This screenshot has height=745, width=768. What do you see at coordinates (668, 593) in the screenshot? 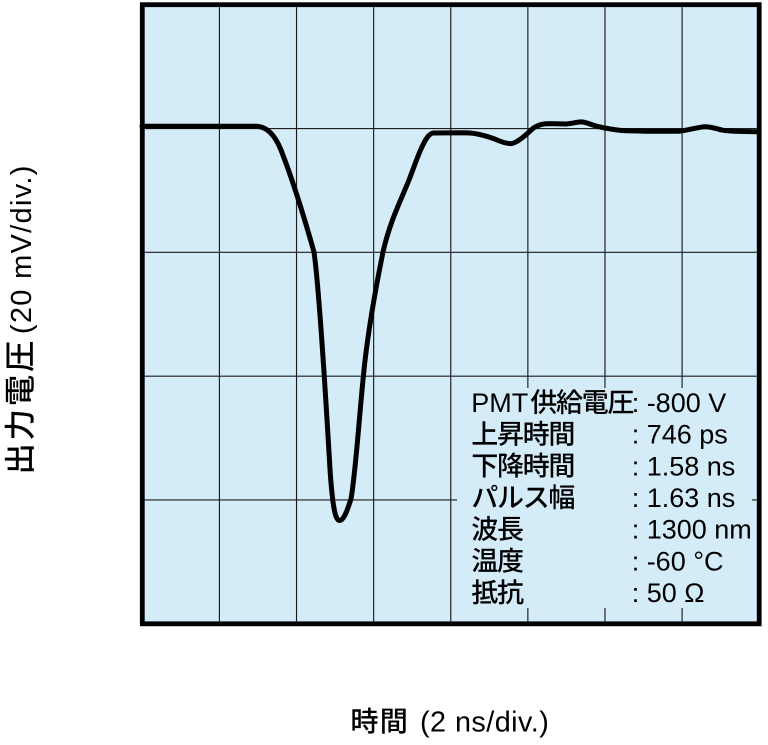
I see `svg-text:: 50 Ω: : 50 Ω` at bounding box center [668, 593].